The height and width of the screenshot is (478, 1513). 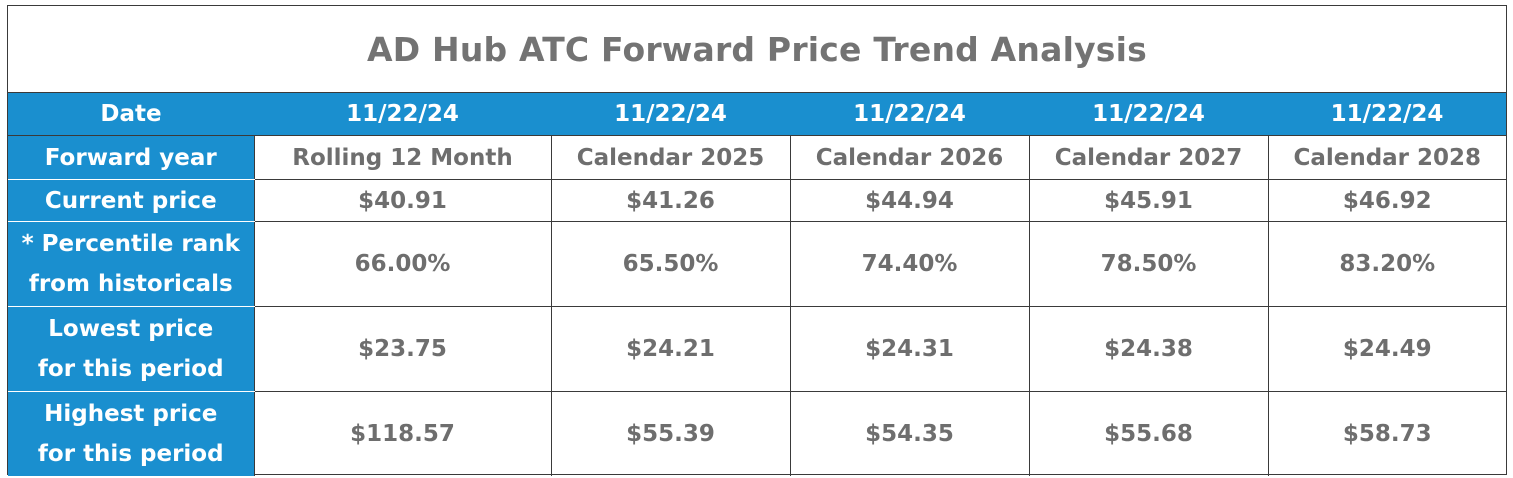 I want to click on table-cell: $58.73, so click(x=1386, y=433).